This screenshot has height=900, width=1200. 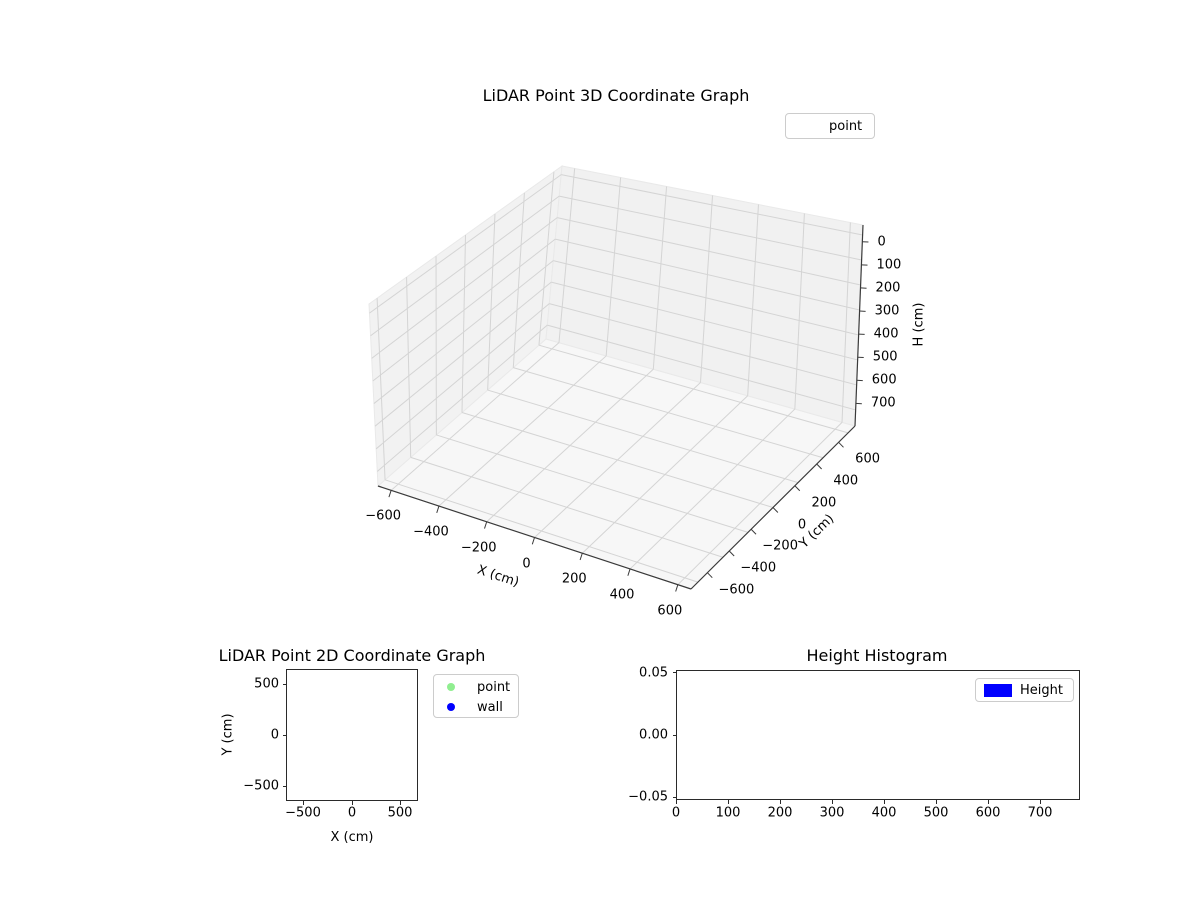 I want to click on 3d-y-tick-label: −200, so click(x=780, y=546).